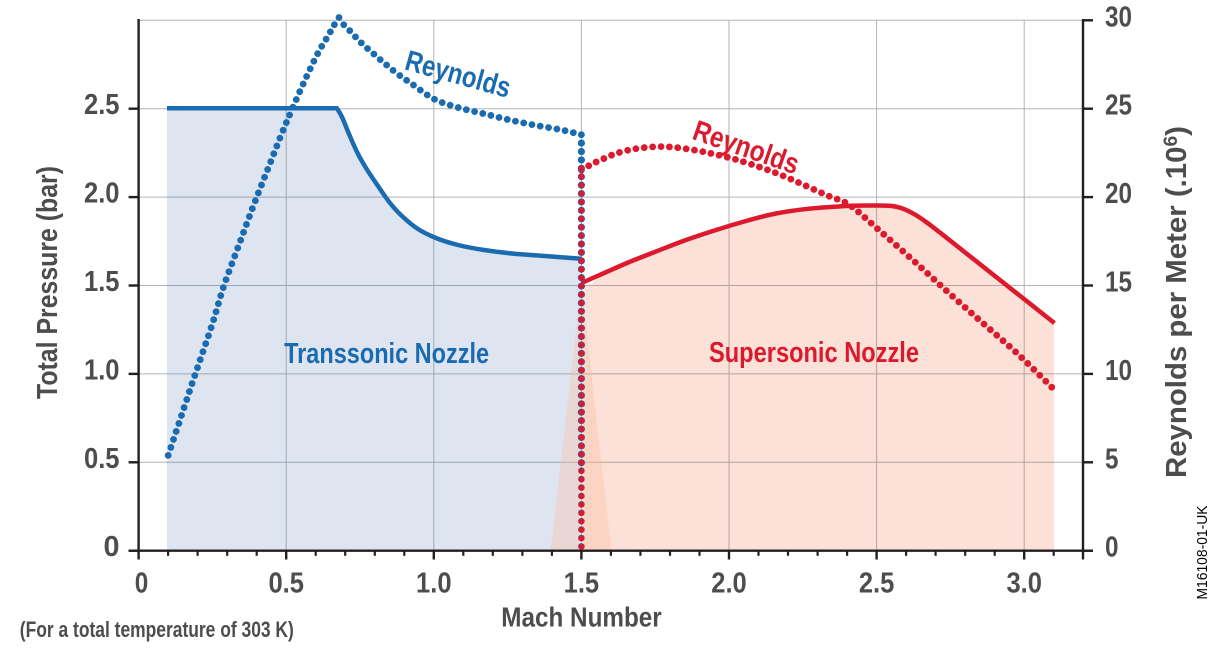 The width and height of the screenshot is (1225, 652). What do you see at coordinates (386, 354) in the screenshot?
I see `svg-text: Transsonic Nozzle` at bounding box center [386, 354].